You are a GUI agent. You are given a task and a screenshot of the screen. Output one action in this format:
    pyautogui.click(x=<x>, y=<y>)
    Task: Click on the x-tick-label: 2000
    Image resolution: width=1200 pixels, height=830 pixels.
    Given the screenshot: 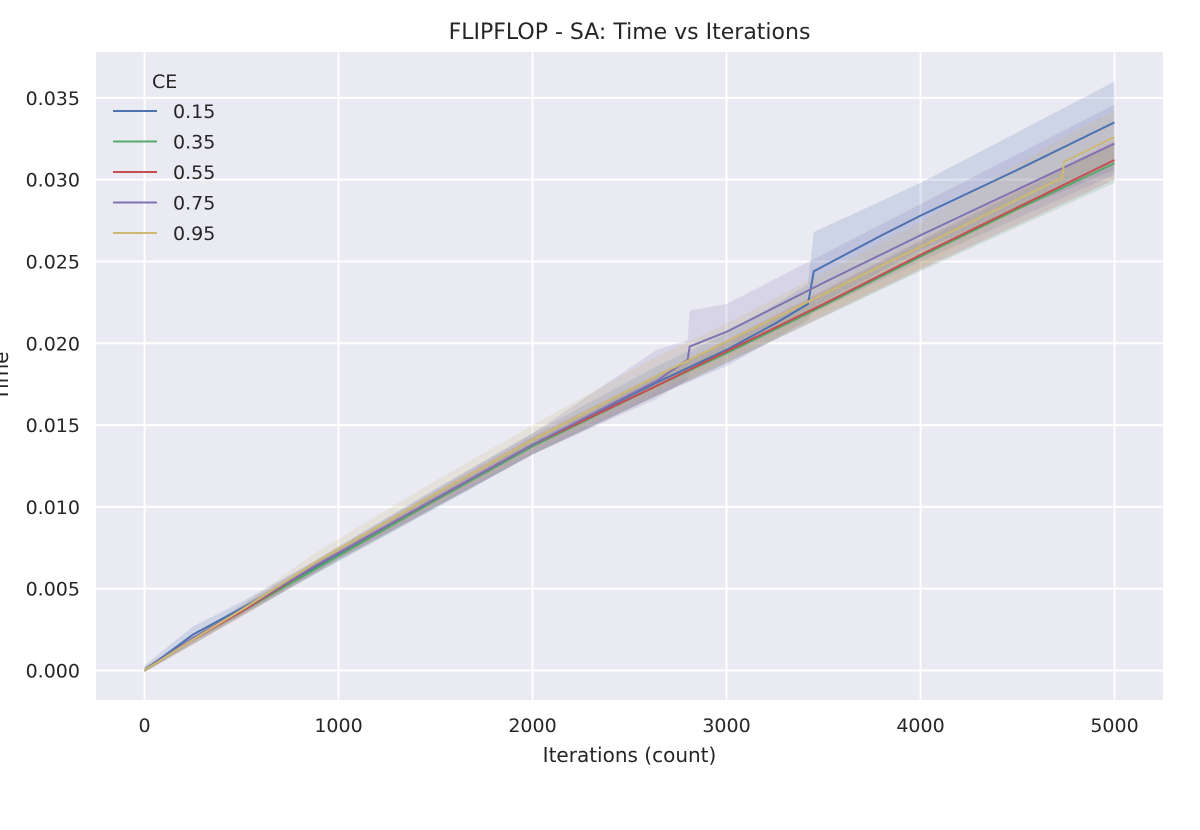 What is the action you would take?
    pyautogui.click(x=532, y=726)
    